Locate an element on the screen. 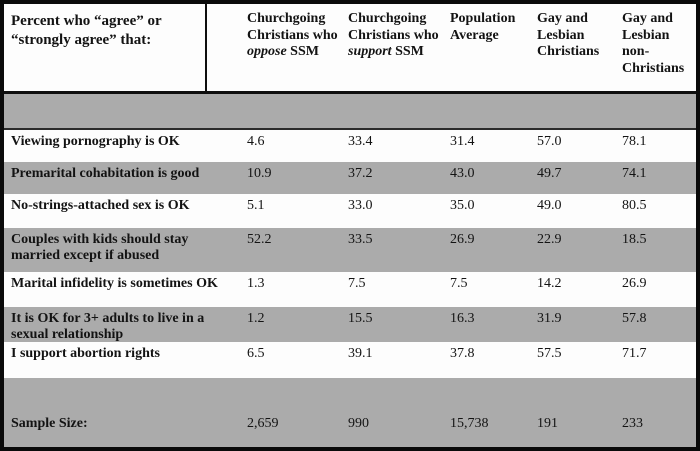  sample-size-value: 233 is located at coordinates (632, 423).